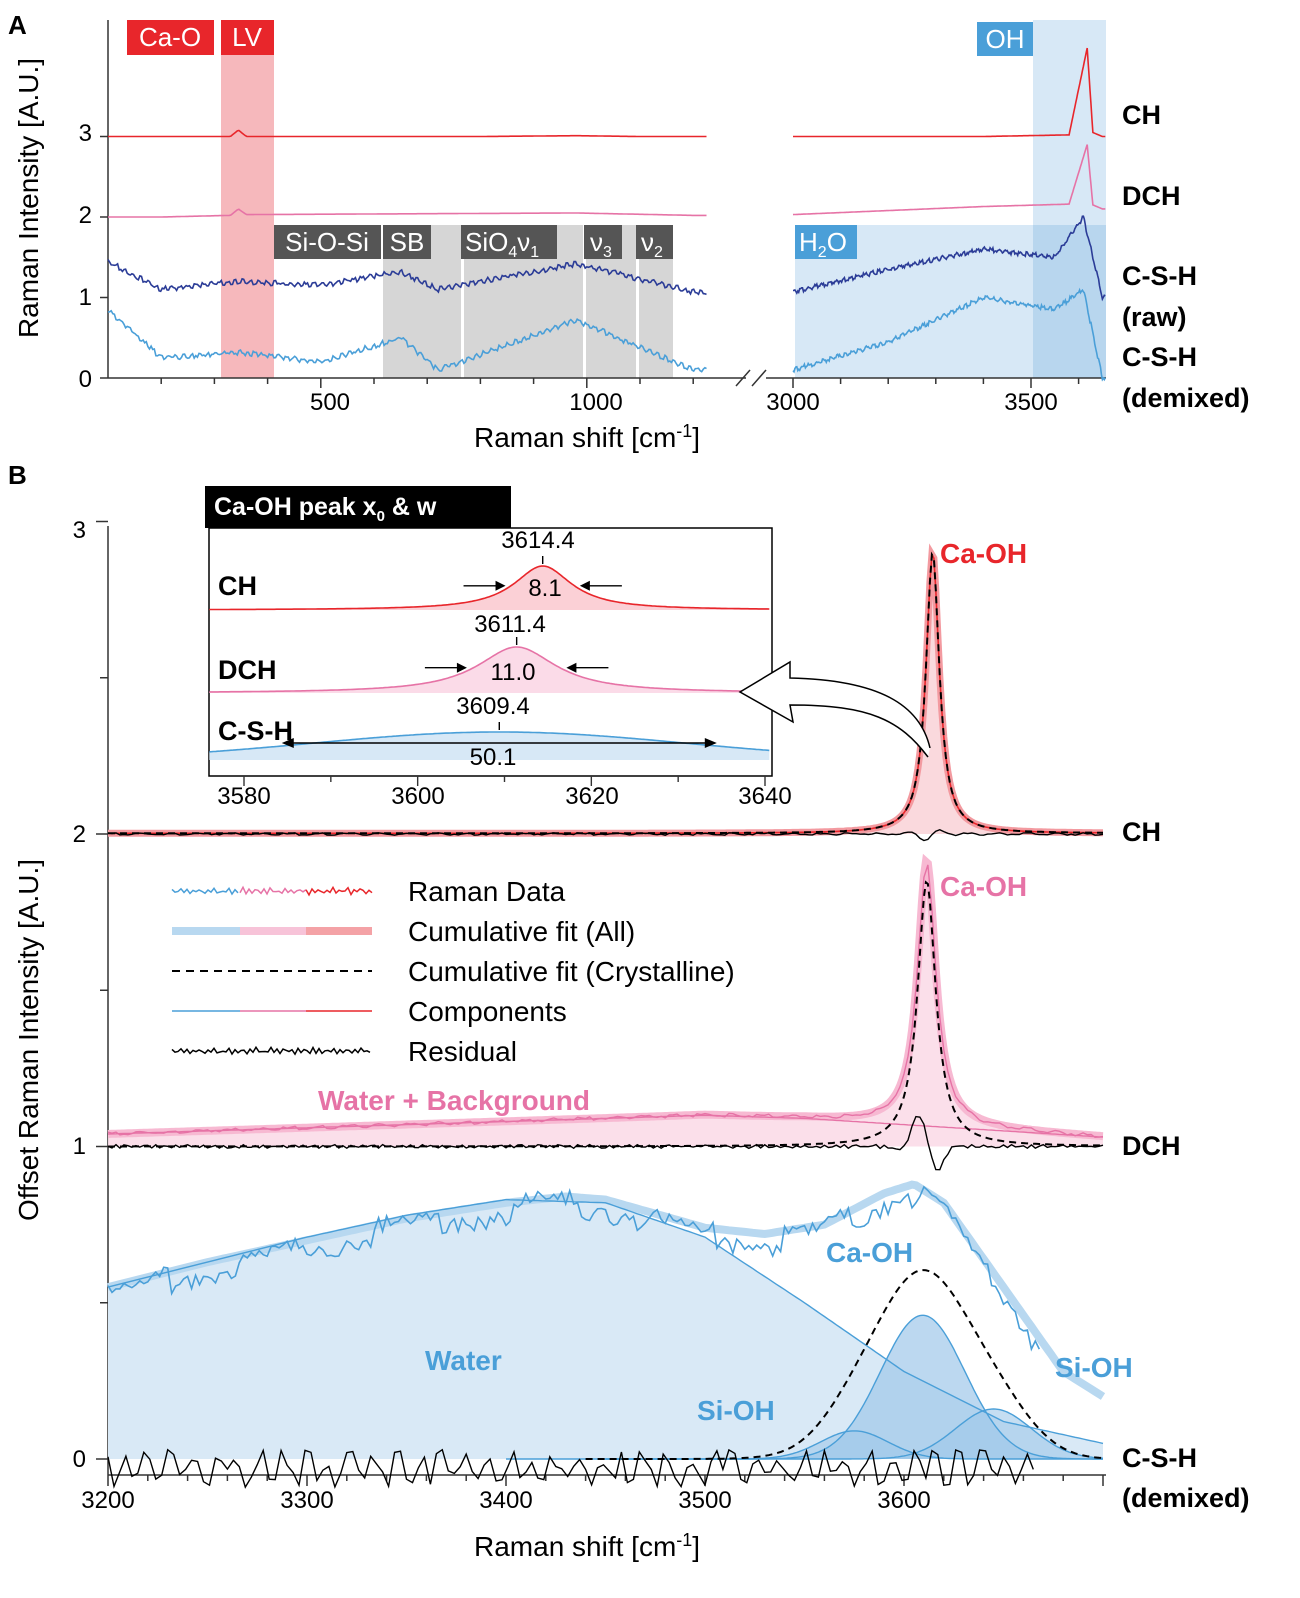 The image size is (1300, 1598). Describe the element at coordinates (1186, 1165) in the screenshot. I see `panel-b-row-labels: CH DCH C-S-H (demixed)` at that location.